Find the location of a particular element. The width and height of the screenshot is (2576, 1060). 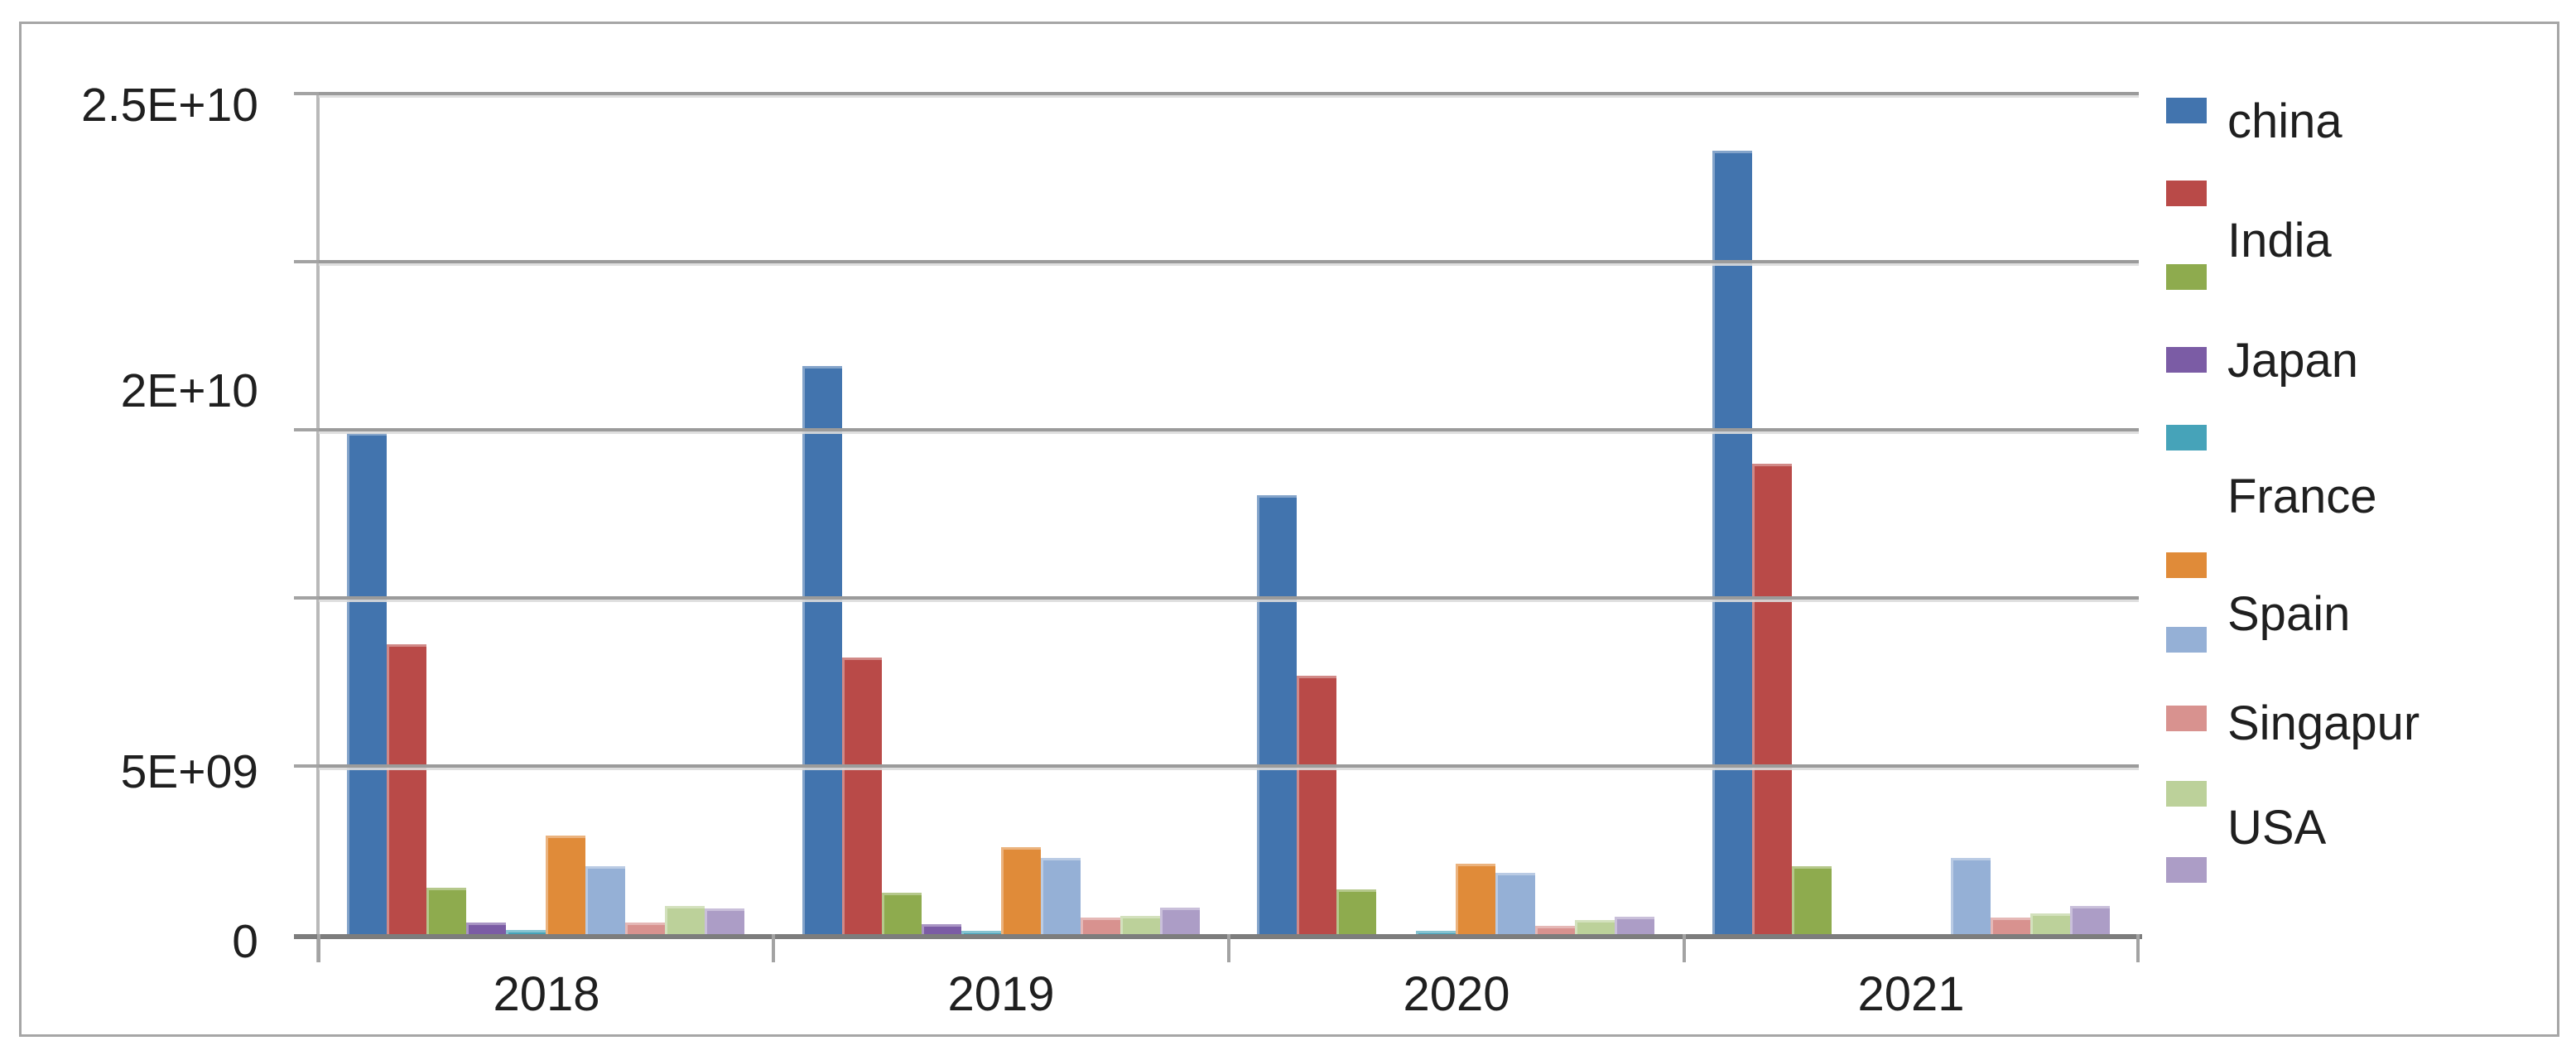

legend-label-Singapur: Singapur is located at coordinates (2323, 723).